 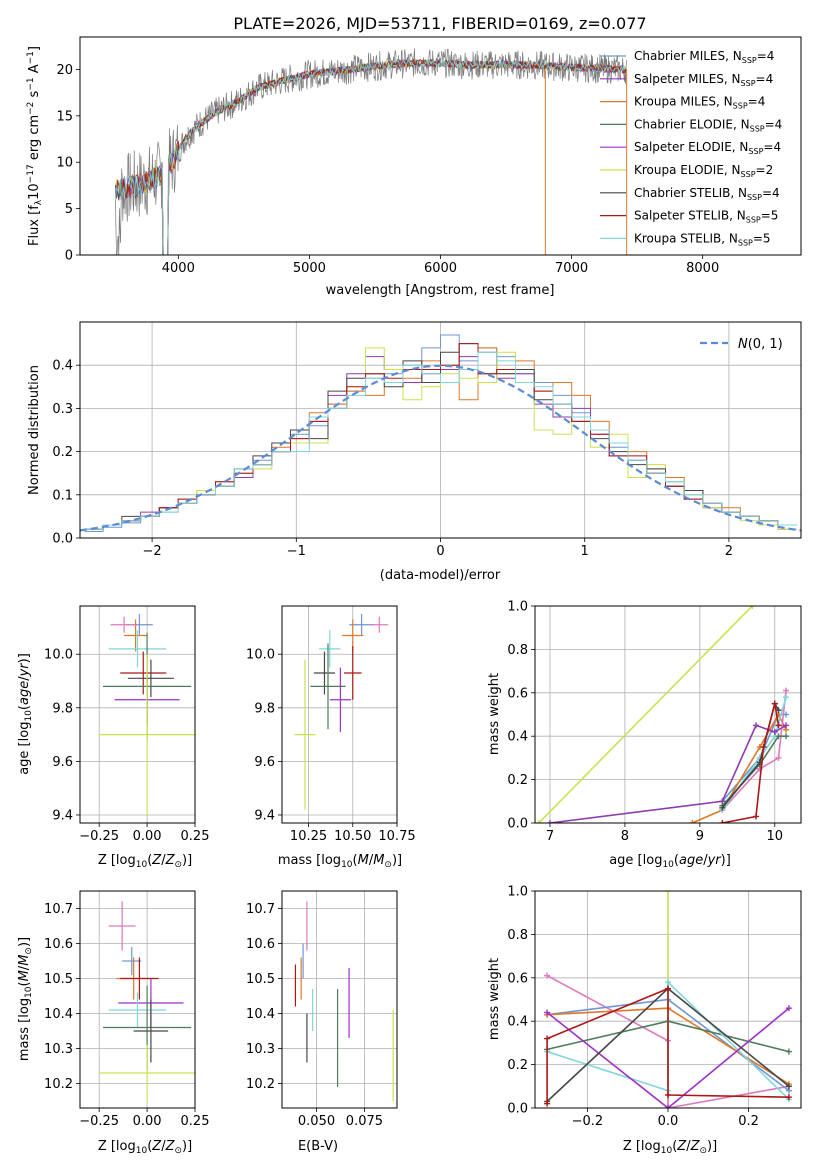 I want to click on age-z-xlabel: Z [log10(Z/Z⊙)], so click(x=145, y=861).